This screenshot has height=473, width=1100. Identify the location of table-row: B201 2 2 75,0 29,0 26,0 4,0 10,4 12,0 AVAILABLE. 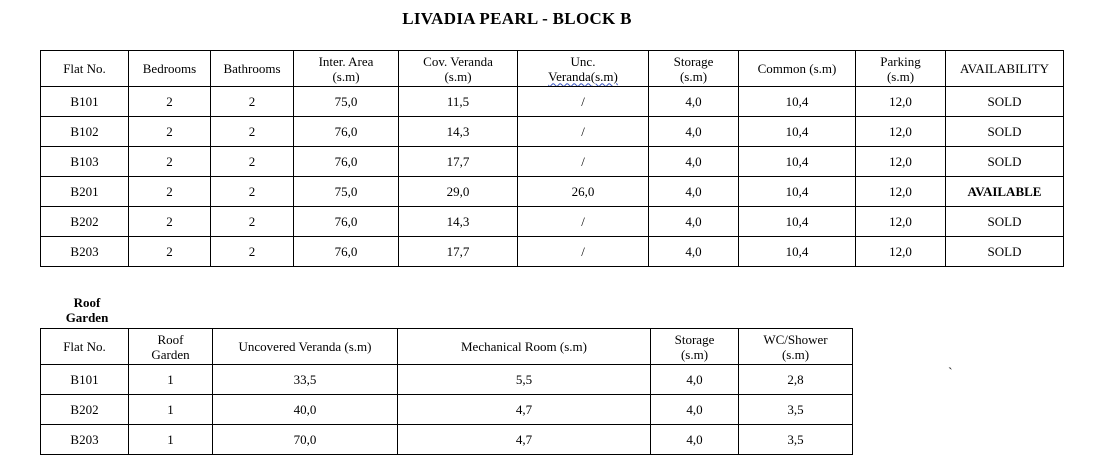
(552, 191).